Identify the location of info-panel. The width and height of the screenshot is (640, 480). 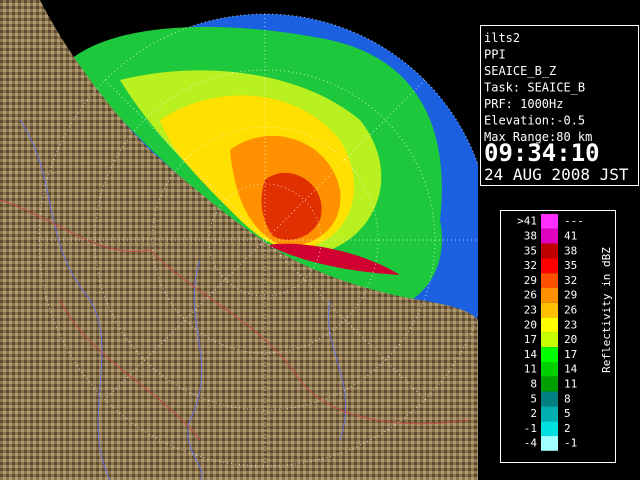
(559, 105).